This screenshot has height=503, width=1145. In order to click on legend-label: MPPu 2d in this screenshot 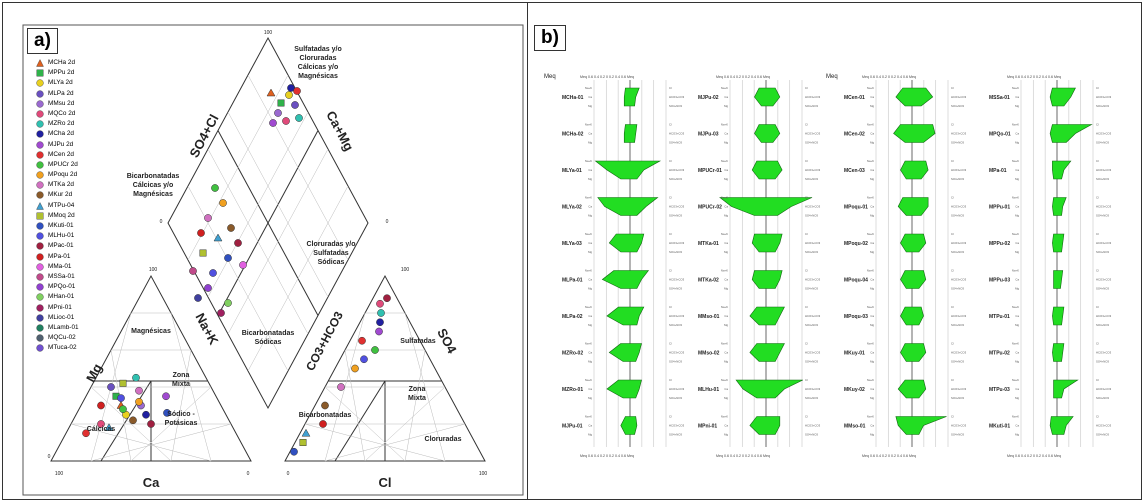, I will do `click(61, 73)`.